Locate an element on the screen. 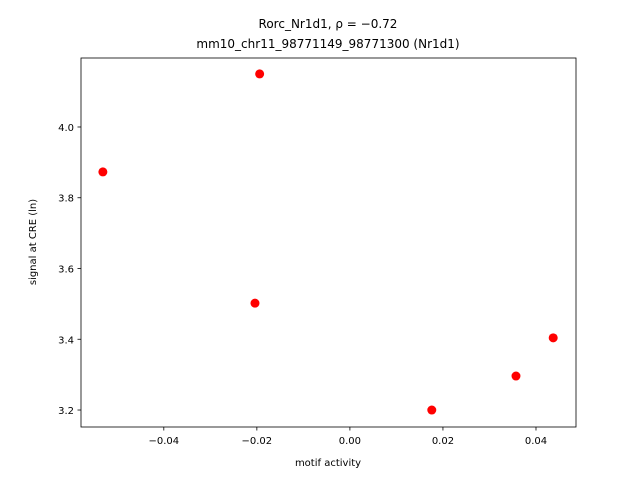 The image size is (640, 484). y-tick-label: 3.6 is located at coordinates (66, 270).